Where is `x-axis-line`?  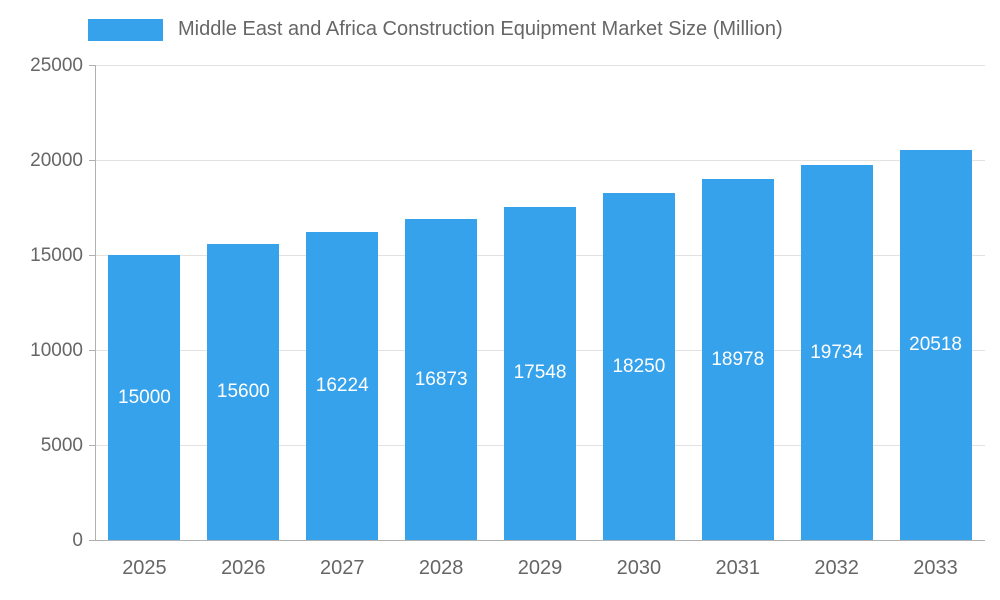 x-axis-line is located at coordinates (540, 540).